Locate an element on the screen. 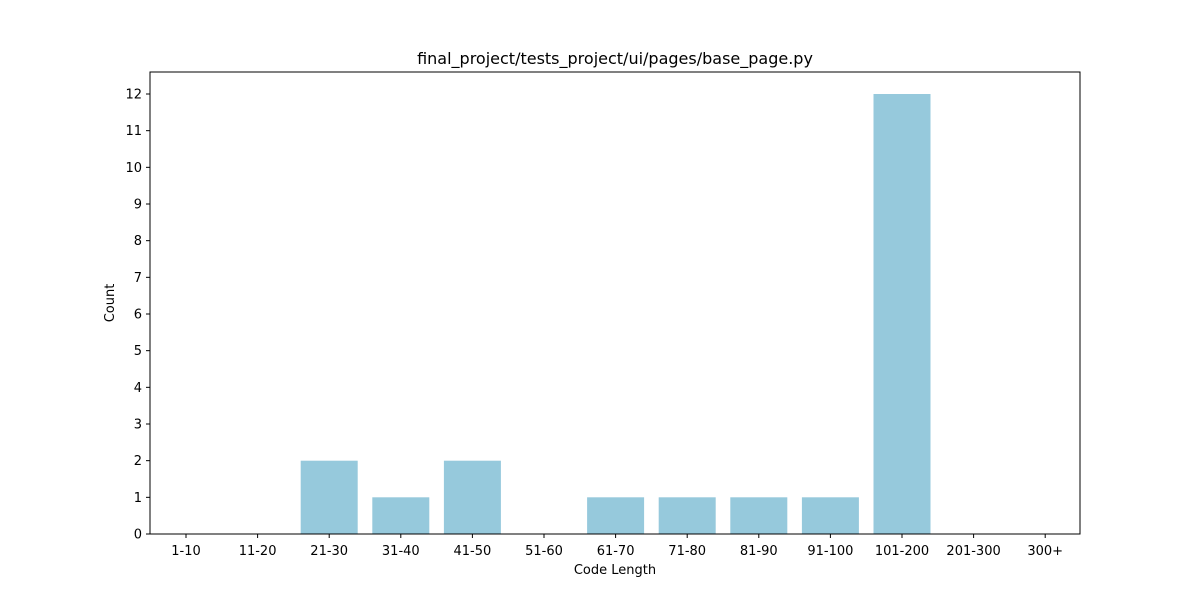 The height and width of the screenshot is (600, 1200). x-tick-label: 1-10 is located at coordinates (186, 551).